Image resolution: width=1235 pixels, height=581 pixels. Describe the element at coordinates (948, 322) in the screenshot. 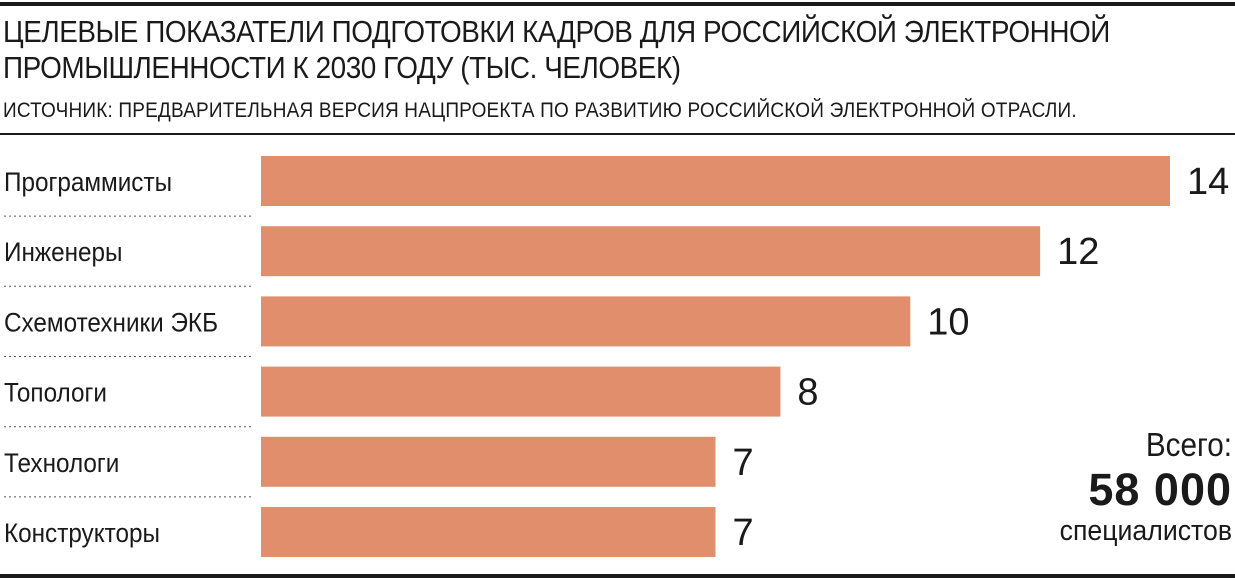

I see `value-label: 10` at that location.